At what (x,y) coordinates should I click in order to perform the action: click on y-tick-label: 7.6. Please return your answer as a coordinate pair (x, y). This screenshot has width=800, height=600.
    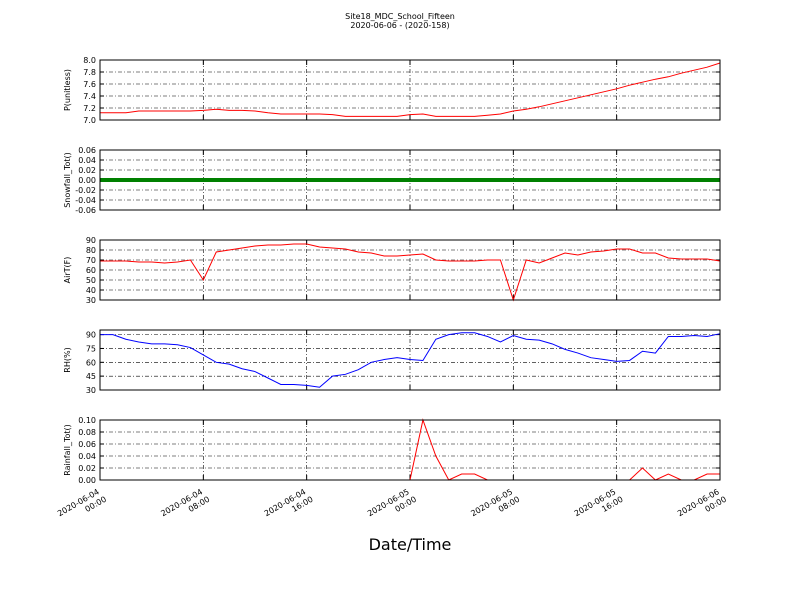
    Looking at the image, I should click on (89, 84).